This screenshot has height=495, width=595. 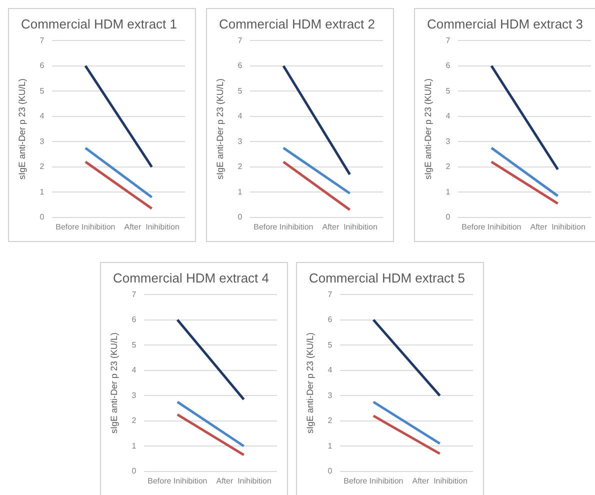 What do you see at coordinates (297, 24) in the screenshot?
I see `chart-title: Commercial HDM extract 2` at bounding box center [297, 24].